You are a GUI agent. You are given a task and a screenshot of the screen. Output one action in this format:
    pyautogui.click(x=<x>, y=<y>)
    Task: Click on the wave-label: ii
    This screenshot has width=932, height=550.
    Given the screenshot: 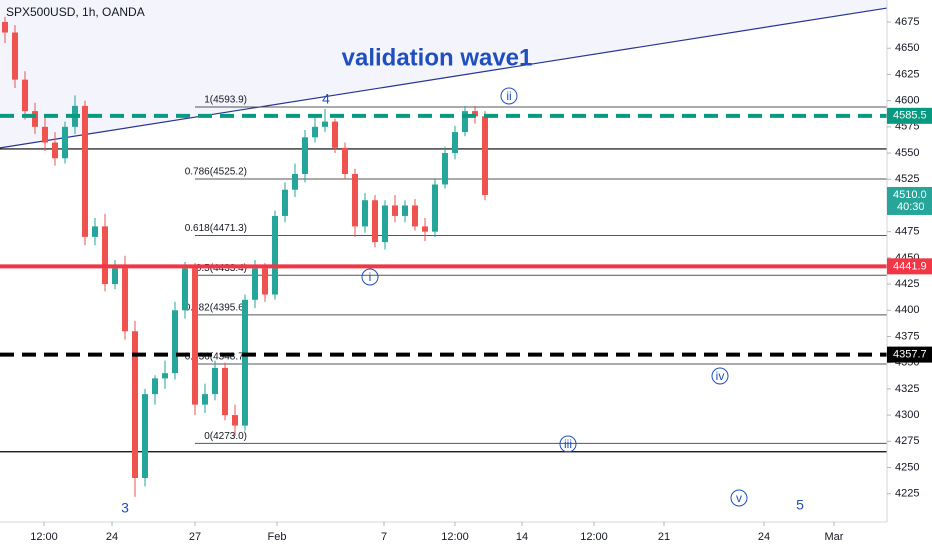 What is the action you would take?
    pyautogui.click(x=508, y=96)
    